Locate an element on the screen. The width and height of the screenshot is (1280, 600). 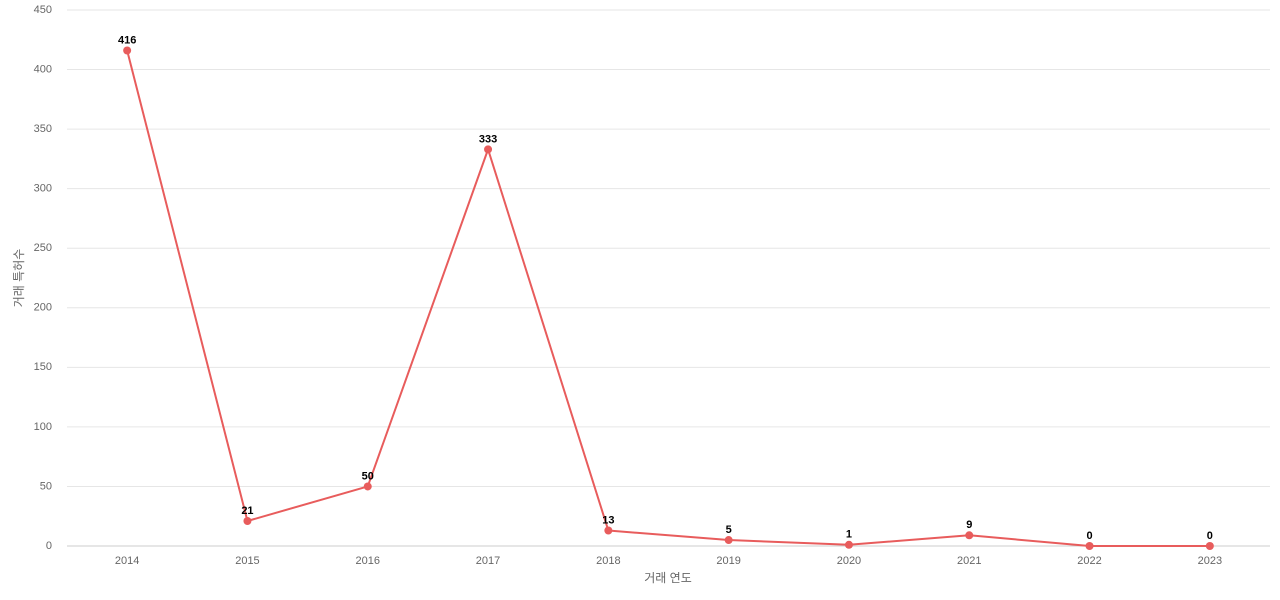
x-tick-label: 2020 is located at coordinates (849, 561).